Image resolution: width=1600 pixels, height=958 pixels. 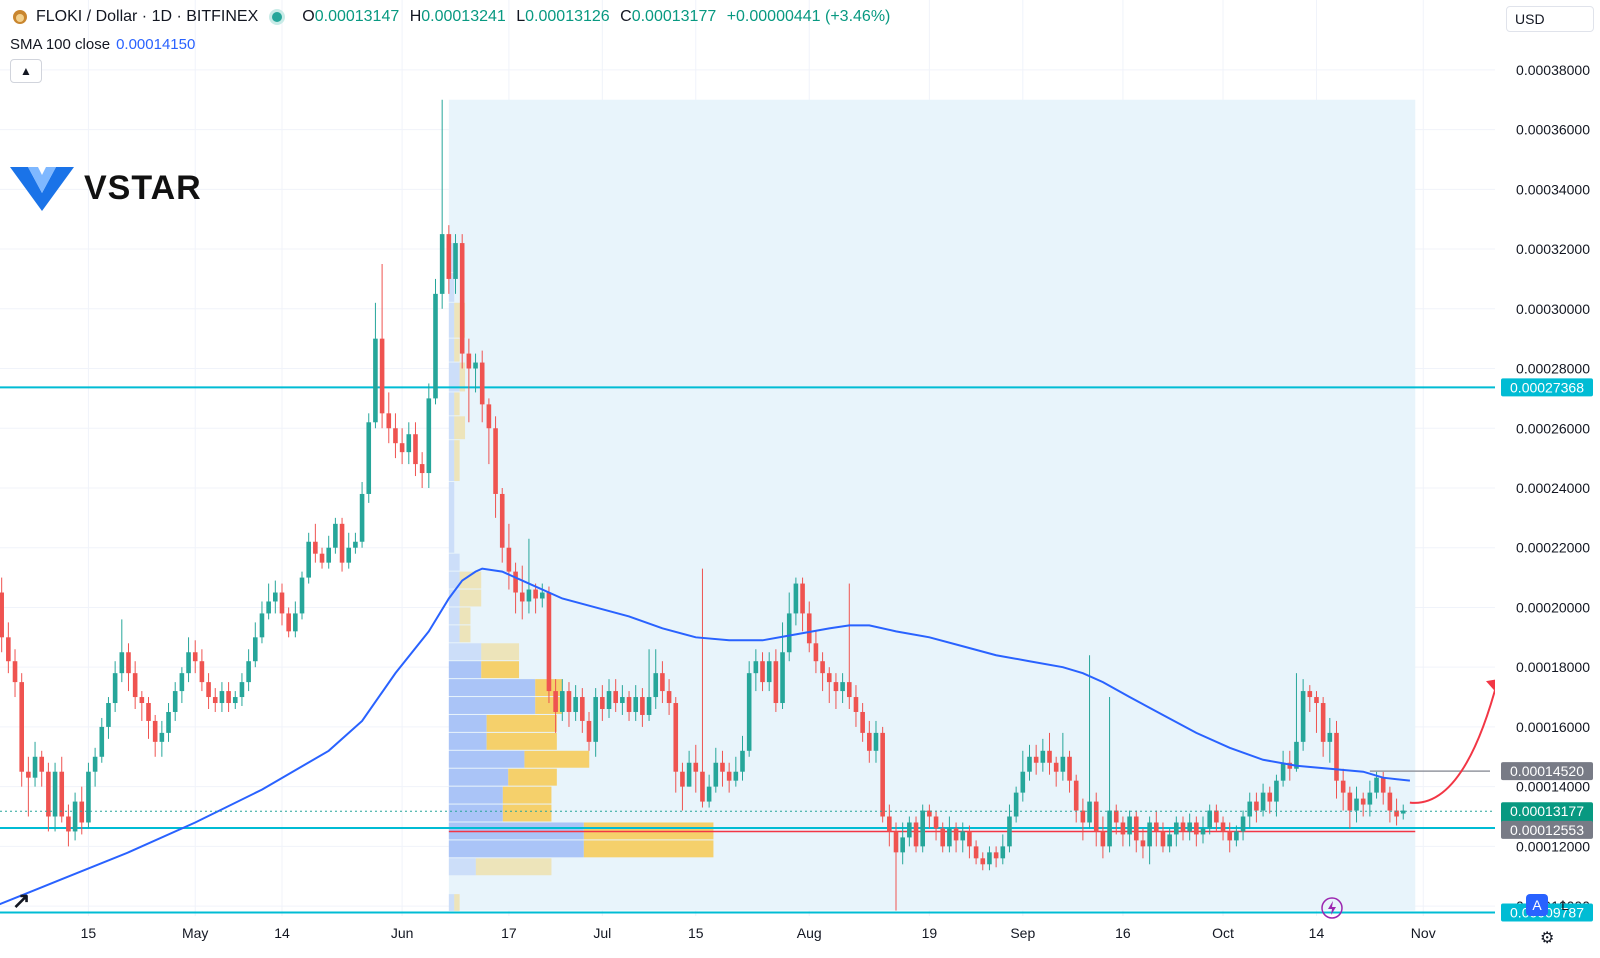 What do you see at coordinates (106, 188) in the screenshot?
I see `vstar-logo: VSTAR` at bounding box center [106, 188].